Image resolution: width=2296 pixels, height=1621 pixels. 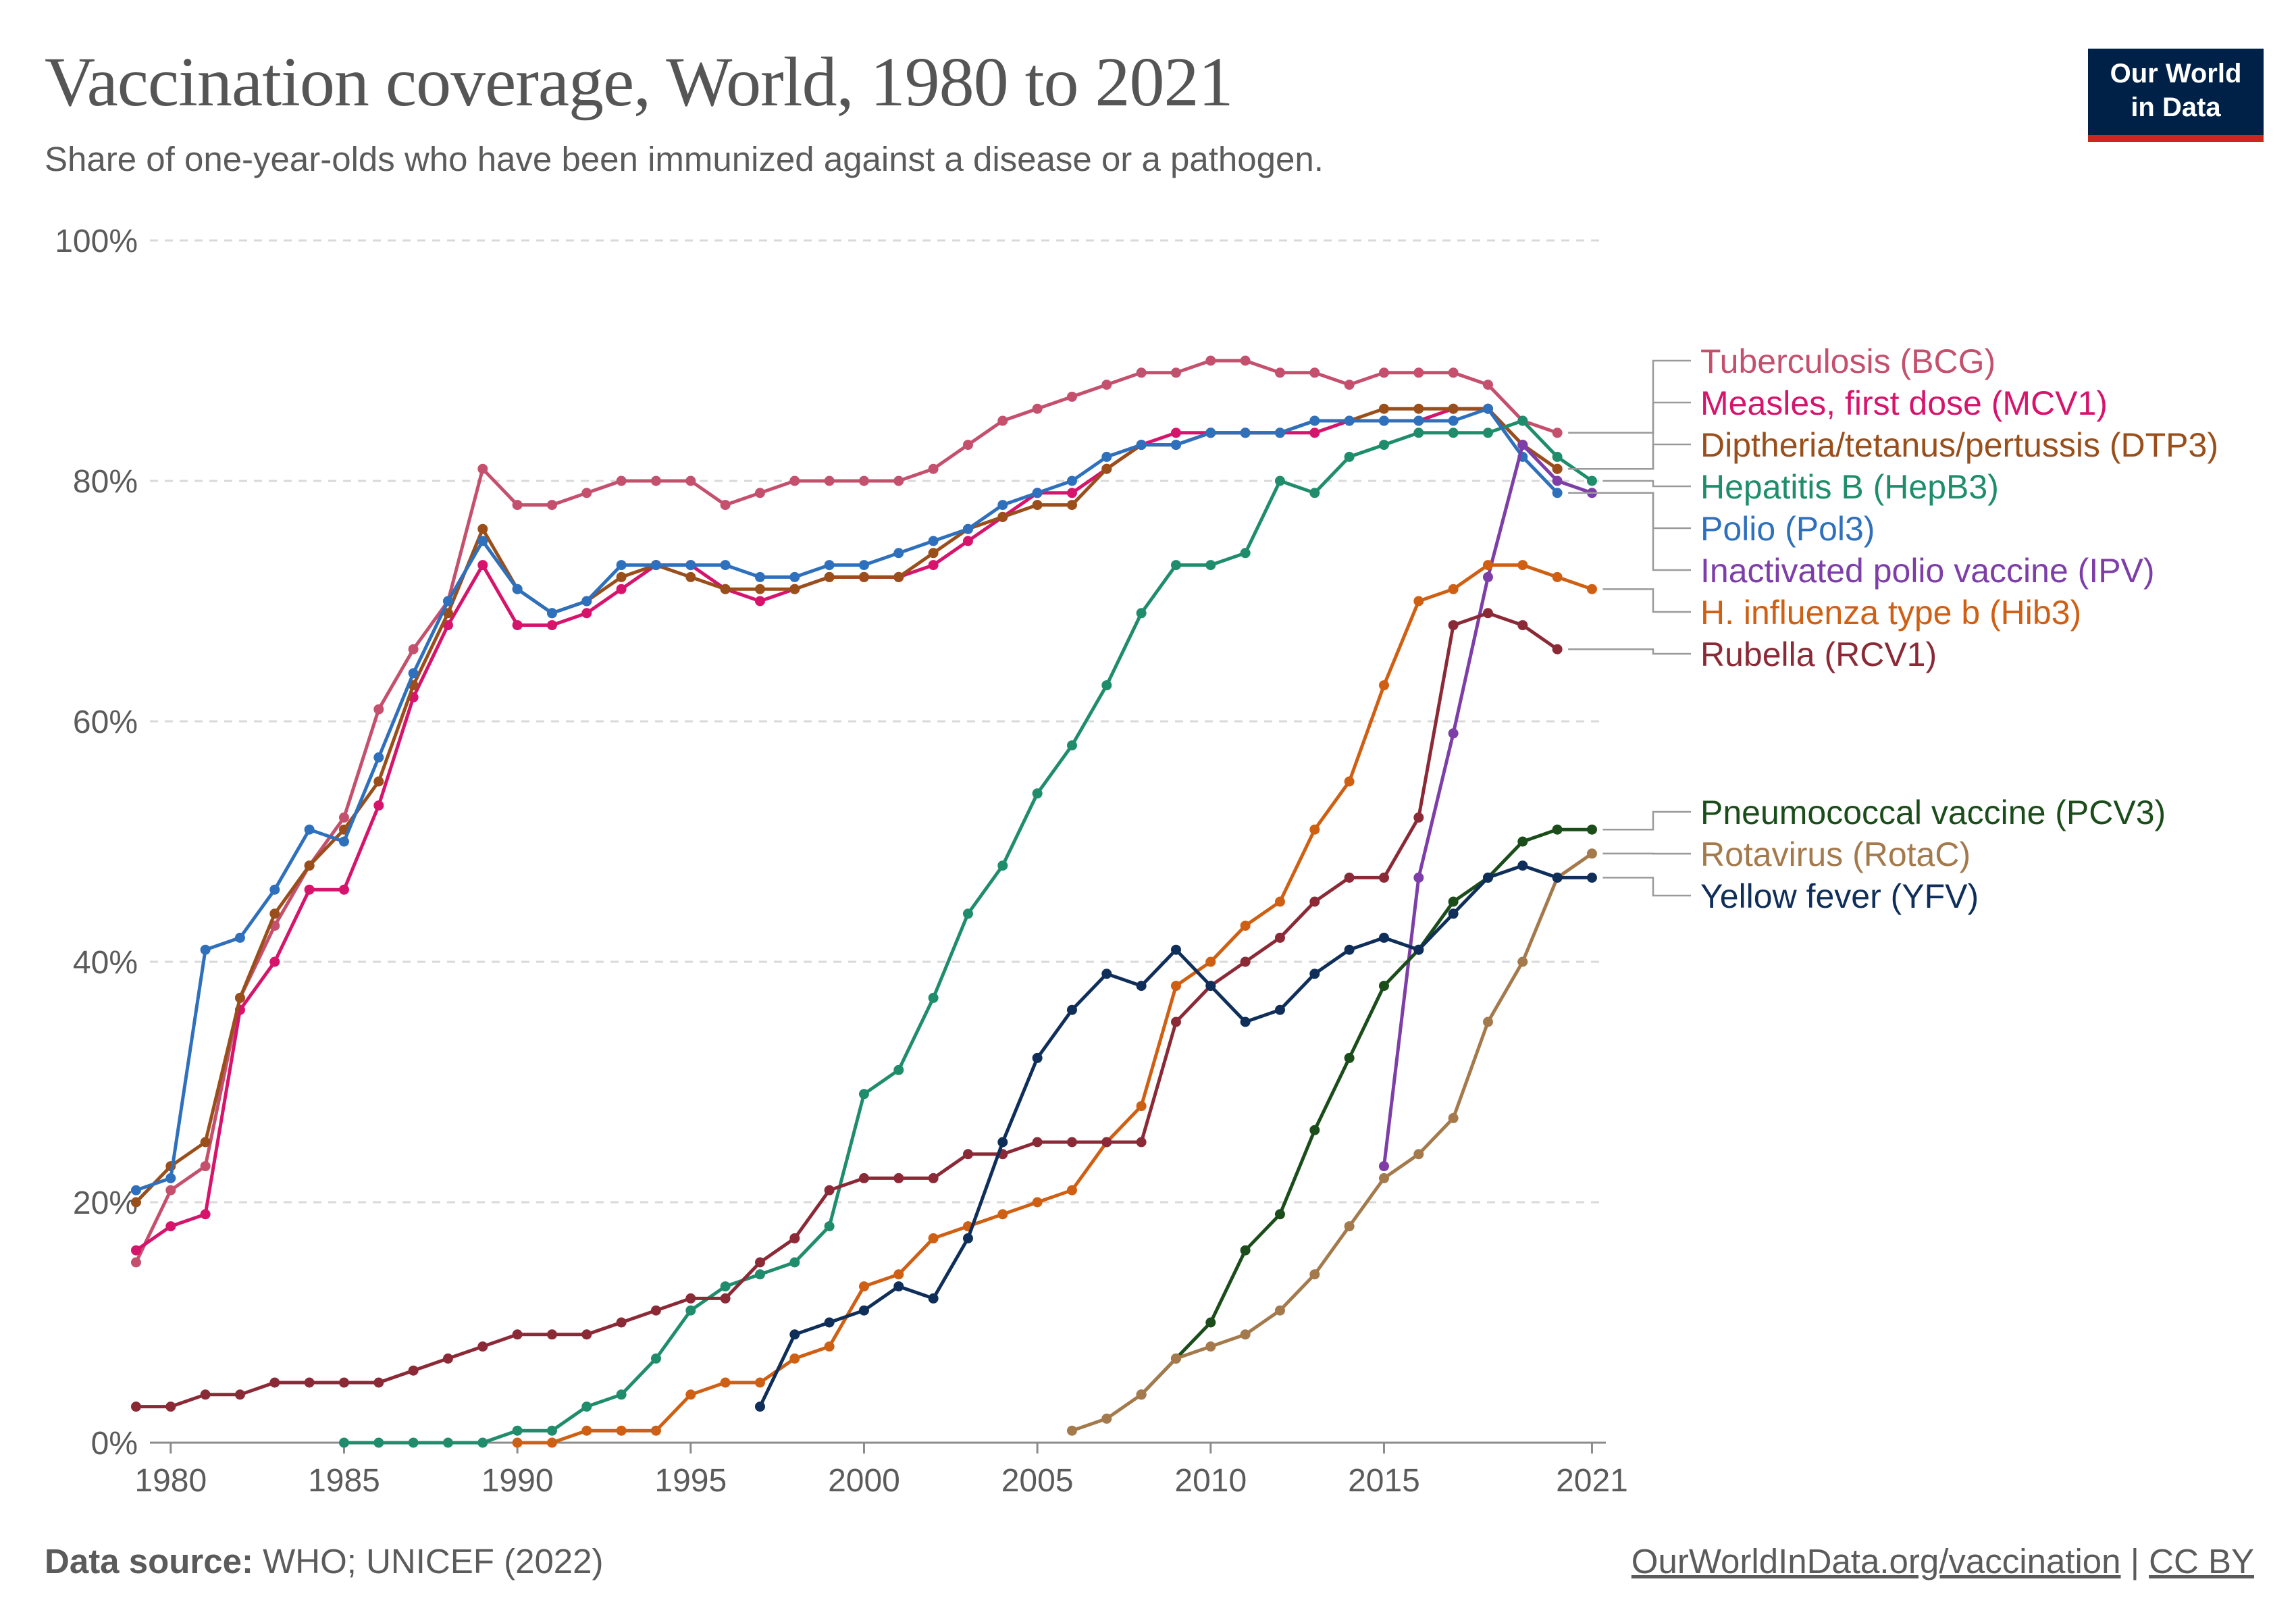 I want to click on legend-label: Tuberculosis (BCG), so click(x=1848, y=361).